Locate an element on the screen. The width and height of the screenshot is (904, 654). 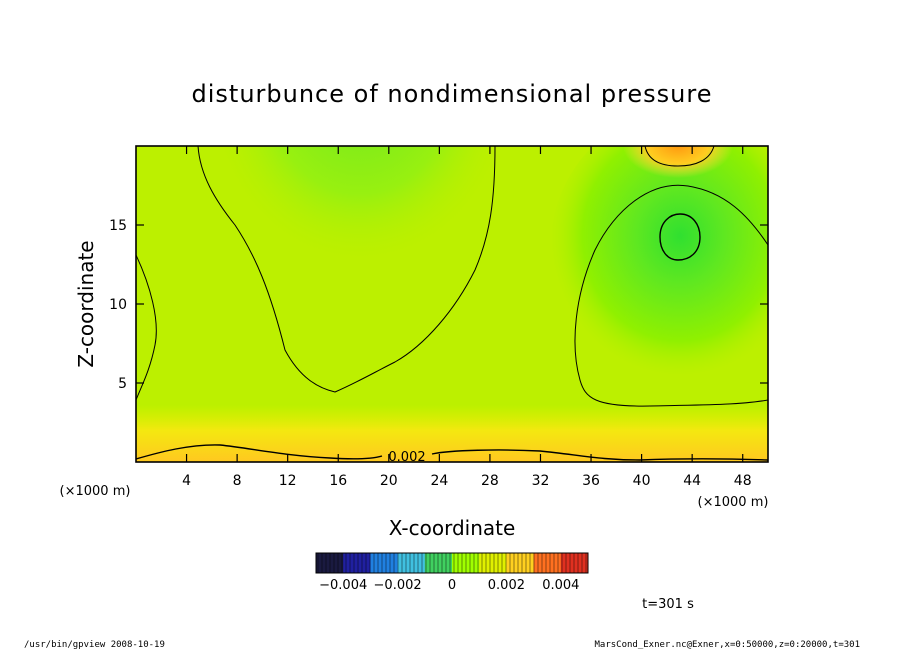
field-minimum-right is located at coordinates (659, 268).